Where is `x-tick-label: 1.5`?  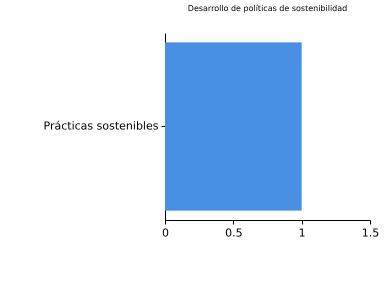 x-tick-label: 1.5 is located at coordinates (371, 233).